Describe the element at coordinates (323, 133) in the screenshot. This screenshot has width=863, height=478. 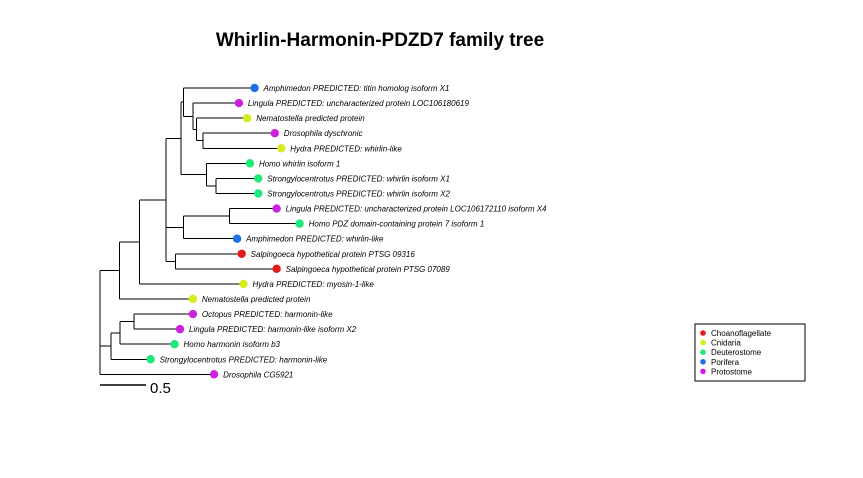
I see `tip-label: Drosophila dyschronic` at that location.